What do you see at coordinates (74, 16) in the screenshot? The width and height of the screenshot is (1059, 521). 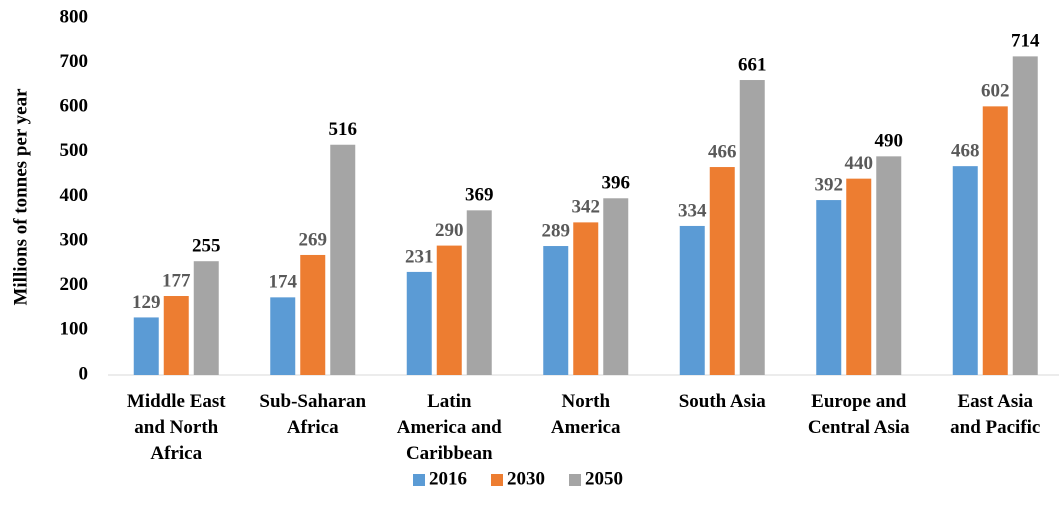 I see `y-tick-label: 800` at bounding box center [74, 16].